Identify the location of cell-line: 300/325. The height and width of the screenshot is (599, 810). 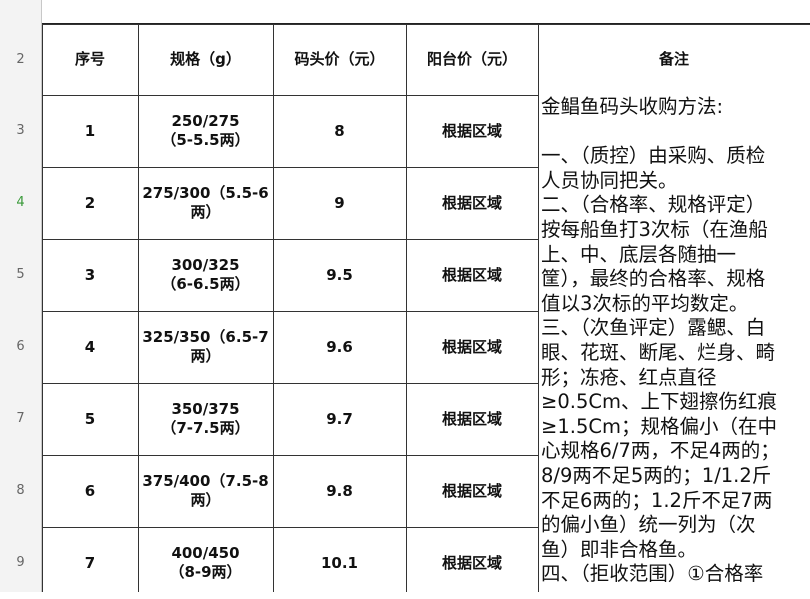
(205, 265).